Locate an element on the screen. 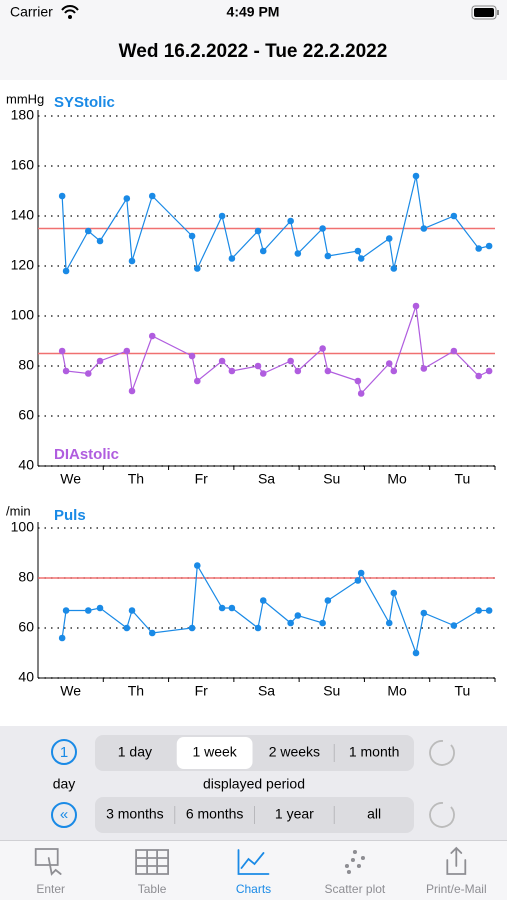 The width and height of the screenshot is (507, 900). segment-option: 1 day is located at coordinates (135, 752).